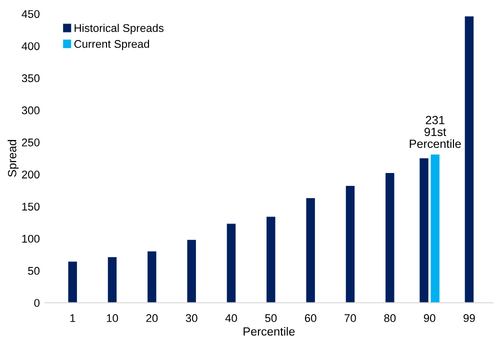 The width and height of the screenshot is (498, 346). Describe the element at coordinates (13, 158) in the screenshot. I see `y-axis-title: Spread` at that location.